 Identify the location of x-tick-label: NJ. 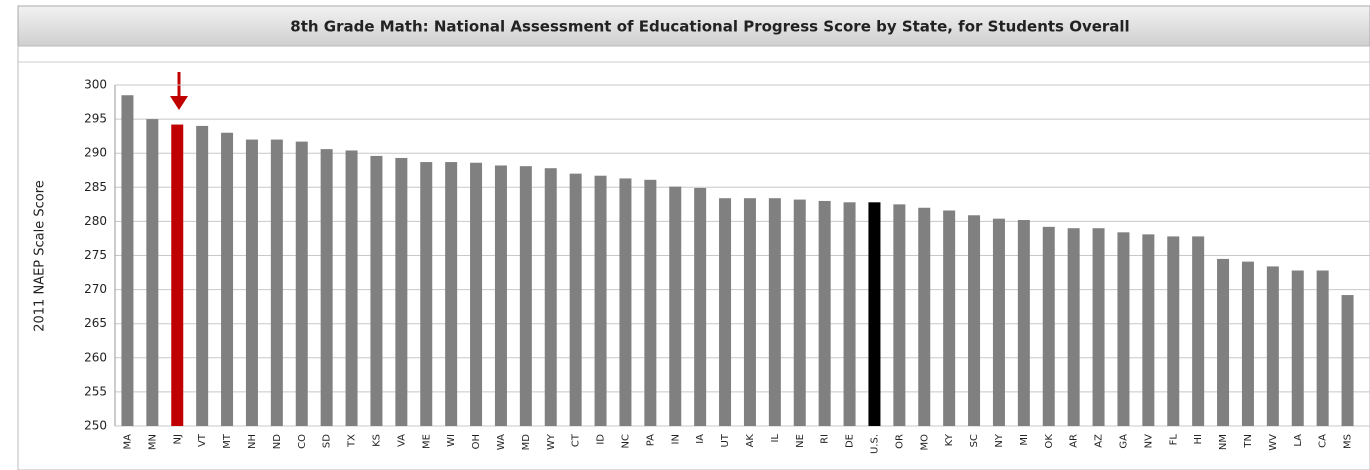
(177, 439).